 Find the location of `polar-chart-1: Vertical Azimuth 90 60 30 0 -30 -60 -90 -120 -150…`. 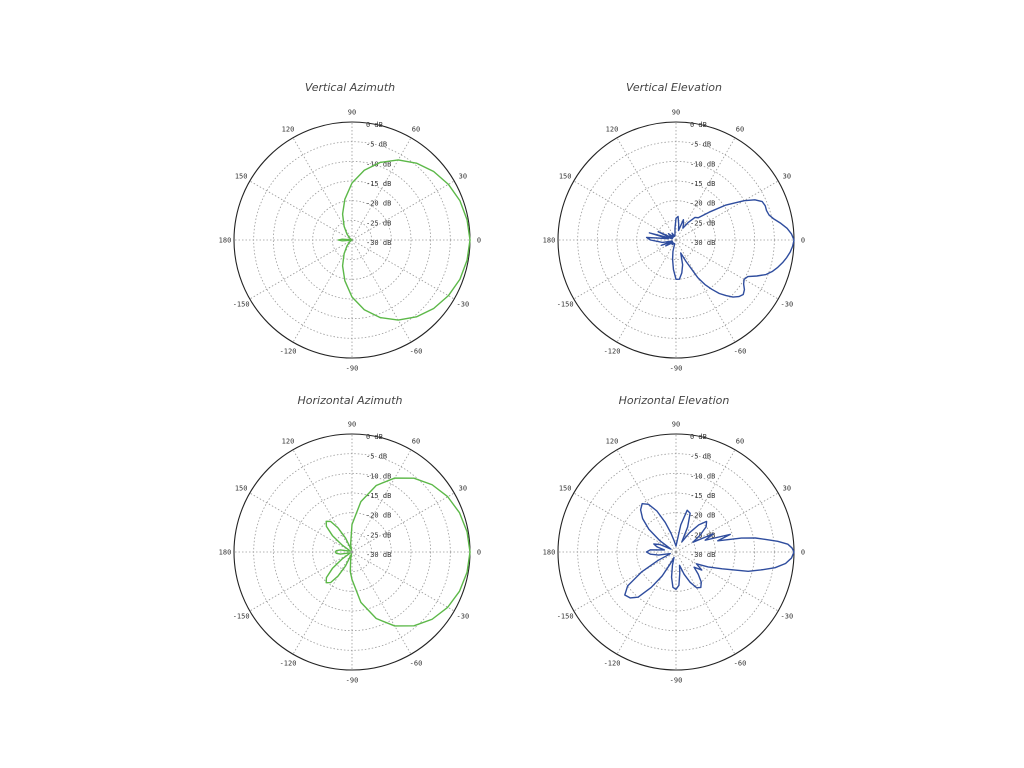

polar-chart-1: Vertical Azimuth 90 60 30 0 -30 -60 -90 -120 -150… is located at coordinates (350, 227).